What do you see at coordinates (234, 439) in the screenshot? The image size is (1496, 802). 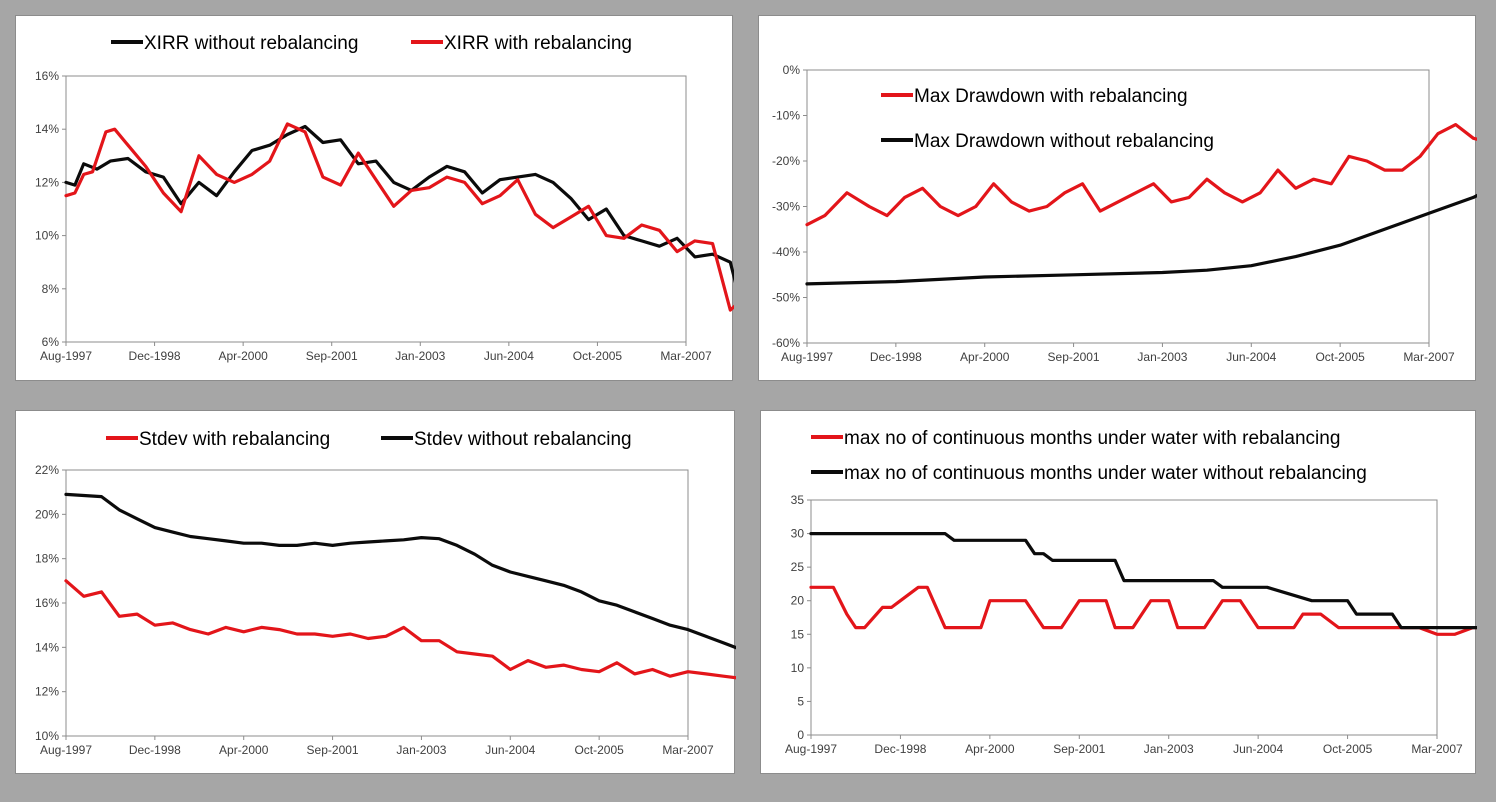 I see `legend-label: Stdev with rebalancing` at bounding box center [234, 439].